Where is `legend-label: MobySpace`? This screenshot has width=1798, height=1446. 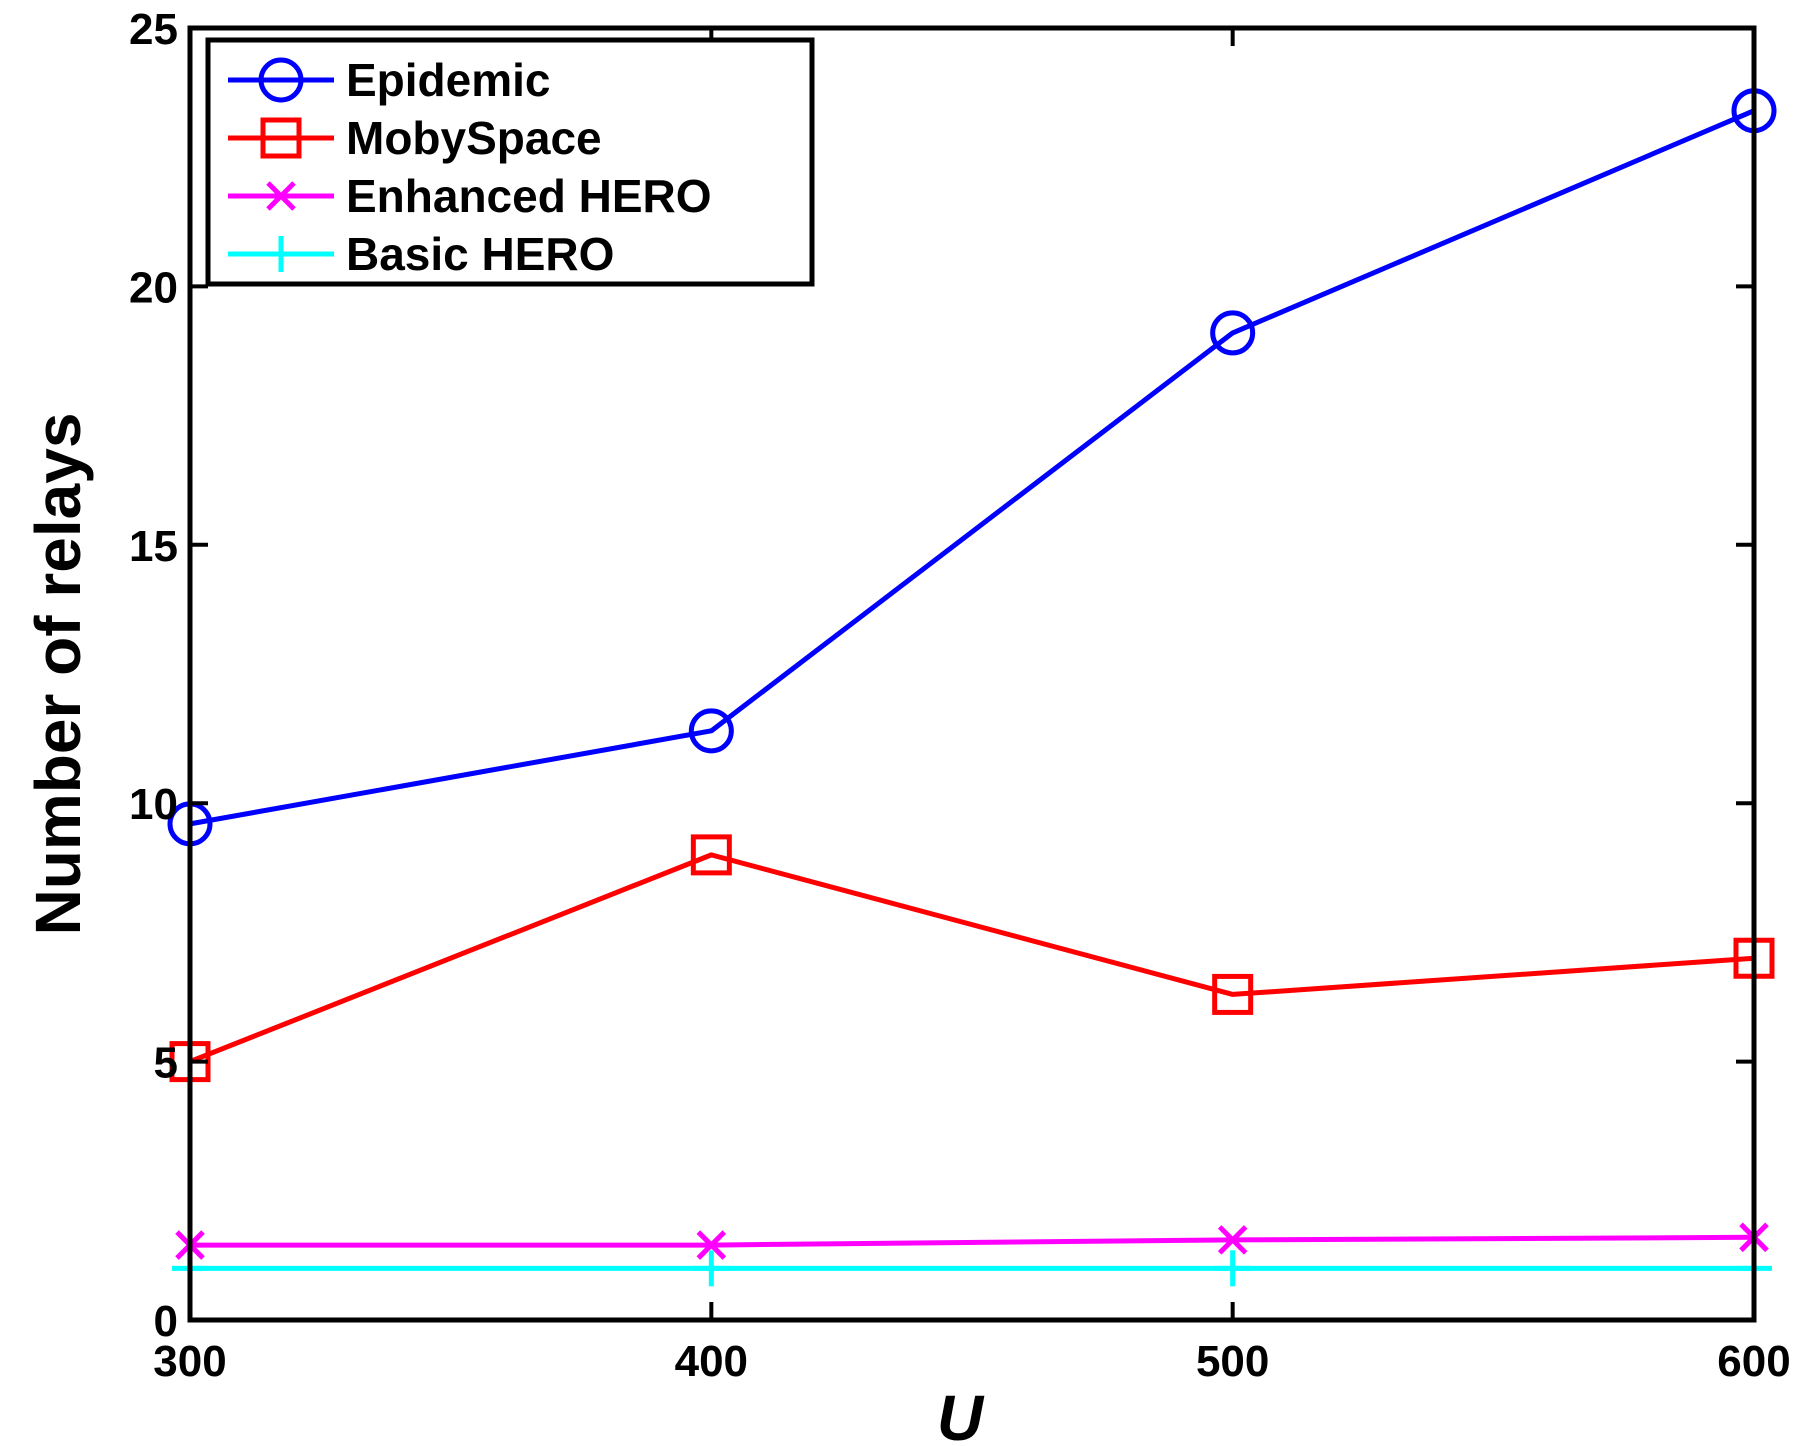
legend-label: MobySpace is located at coordinates (474, 138).